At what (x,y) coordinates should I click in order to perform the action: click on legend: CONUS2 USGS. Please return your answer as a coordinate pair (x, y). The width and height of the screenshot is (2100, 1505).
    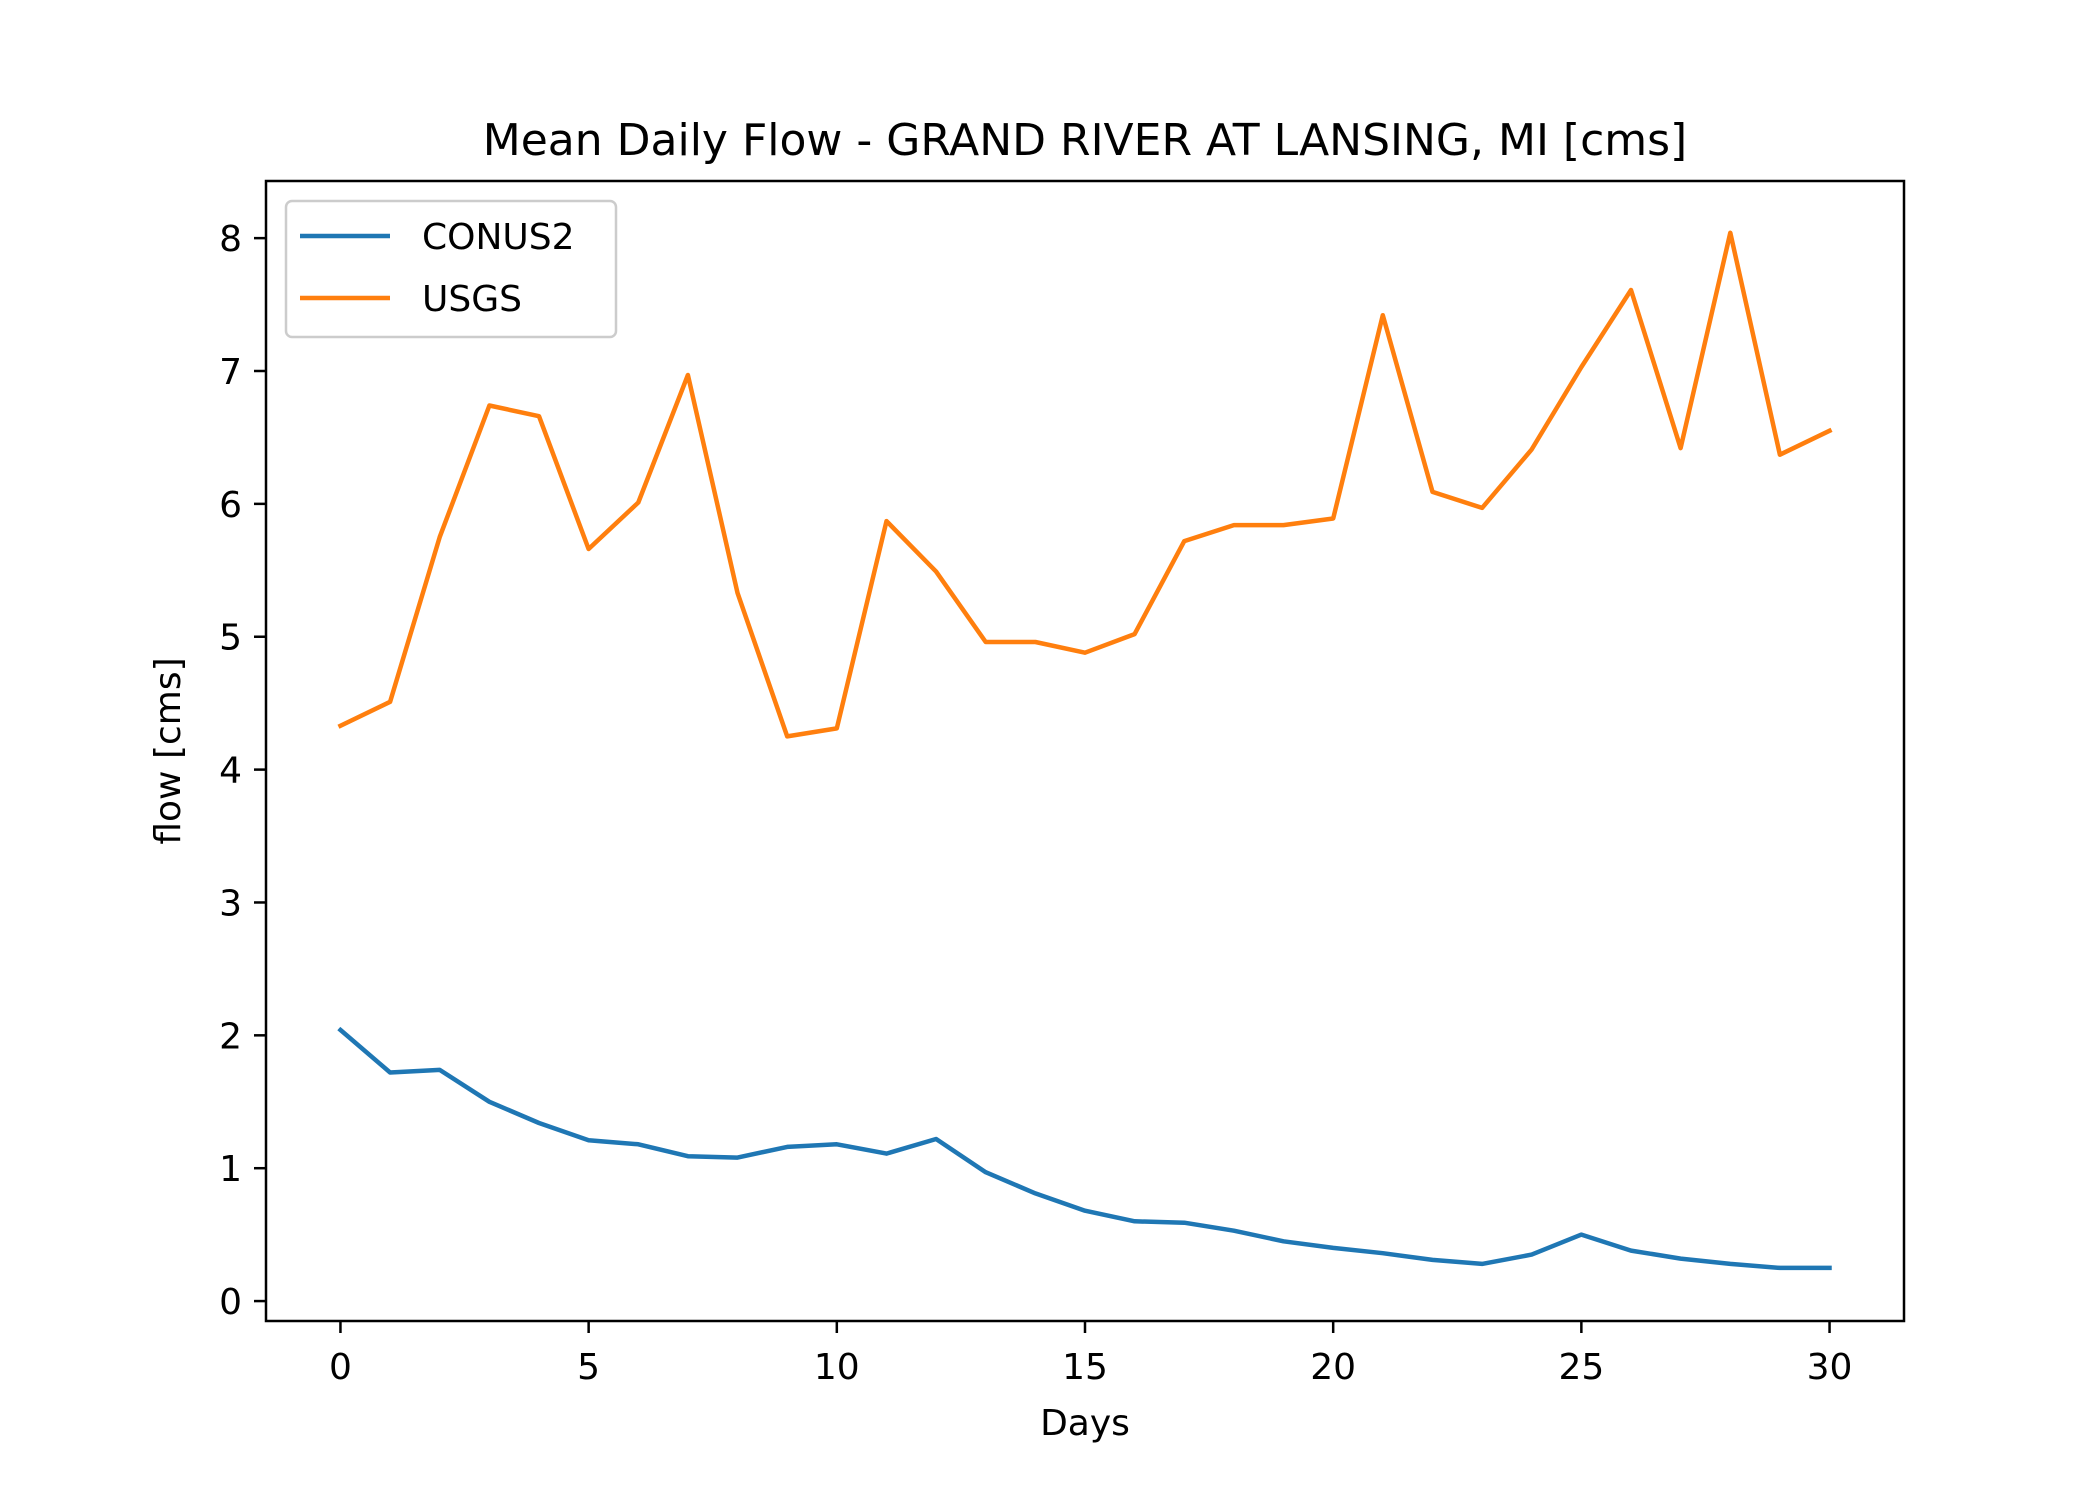
    Looking at the image, I should click on (451, 269).